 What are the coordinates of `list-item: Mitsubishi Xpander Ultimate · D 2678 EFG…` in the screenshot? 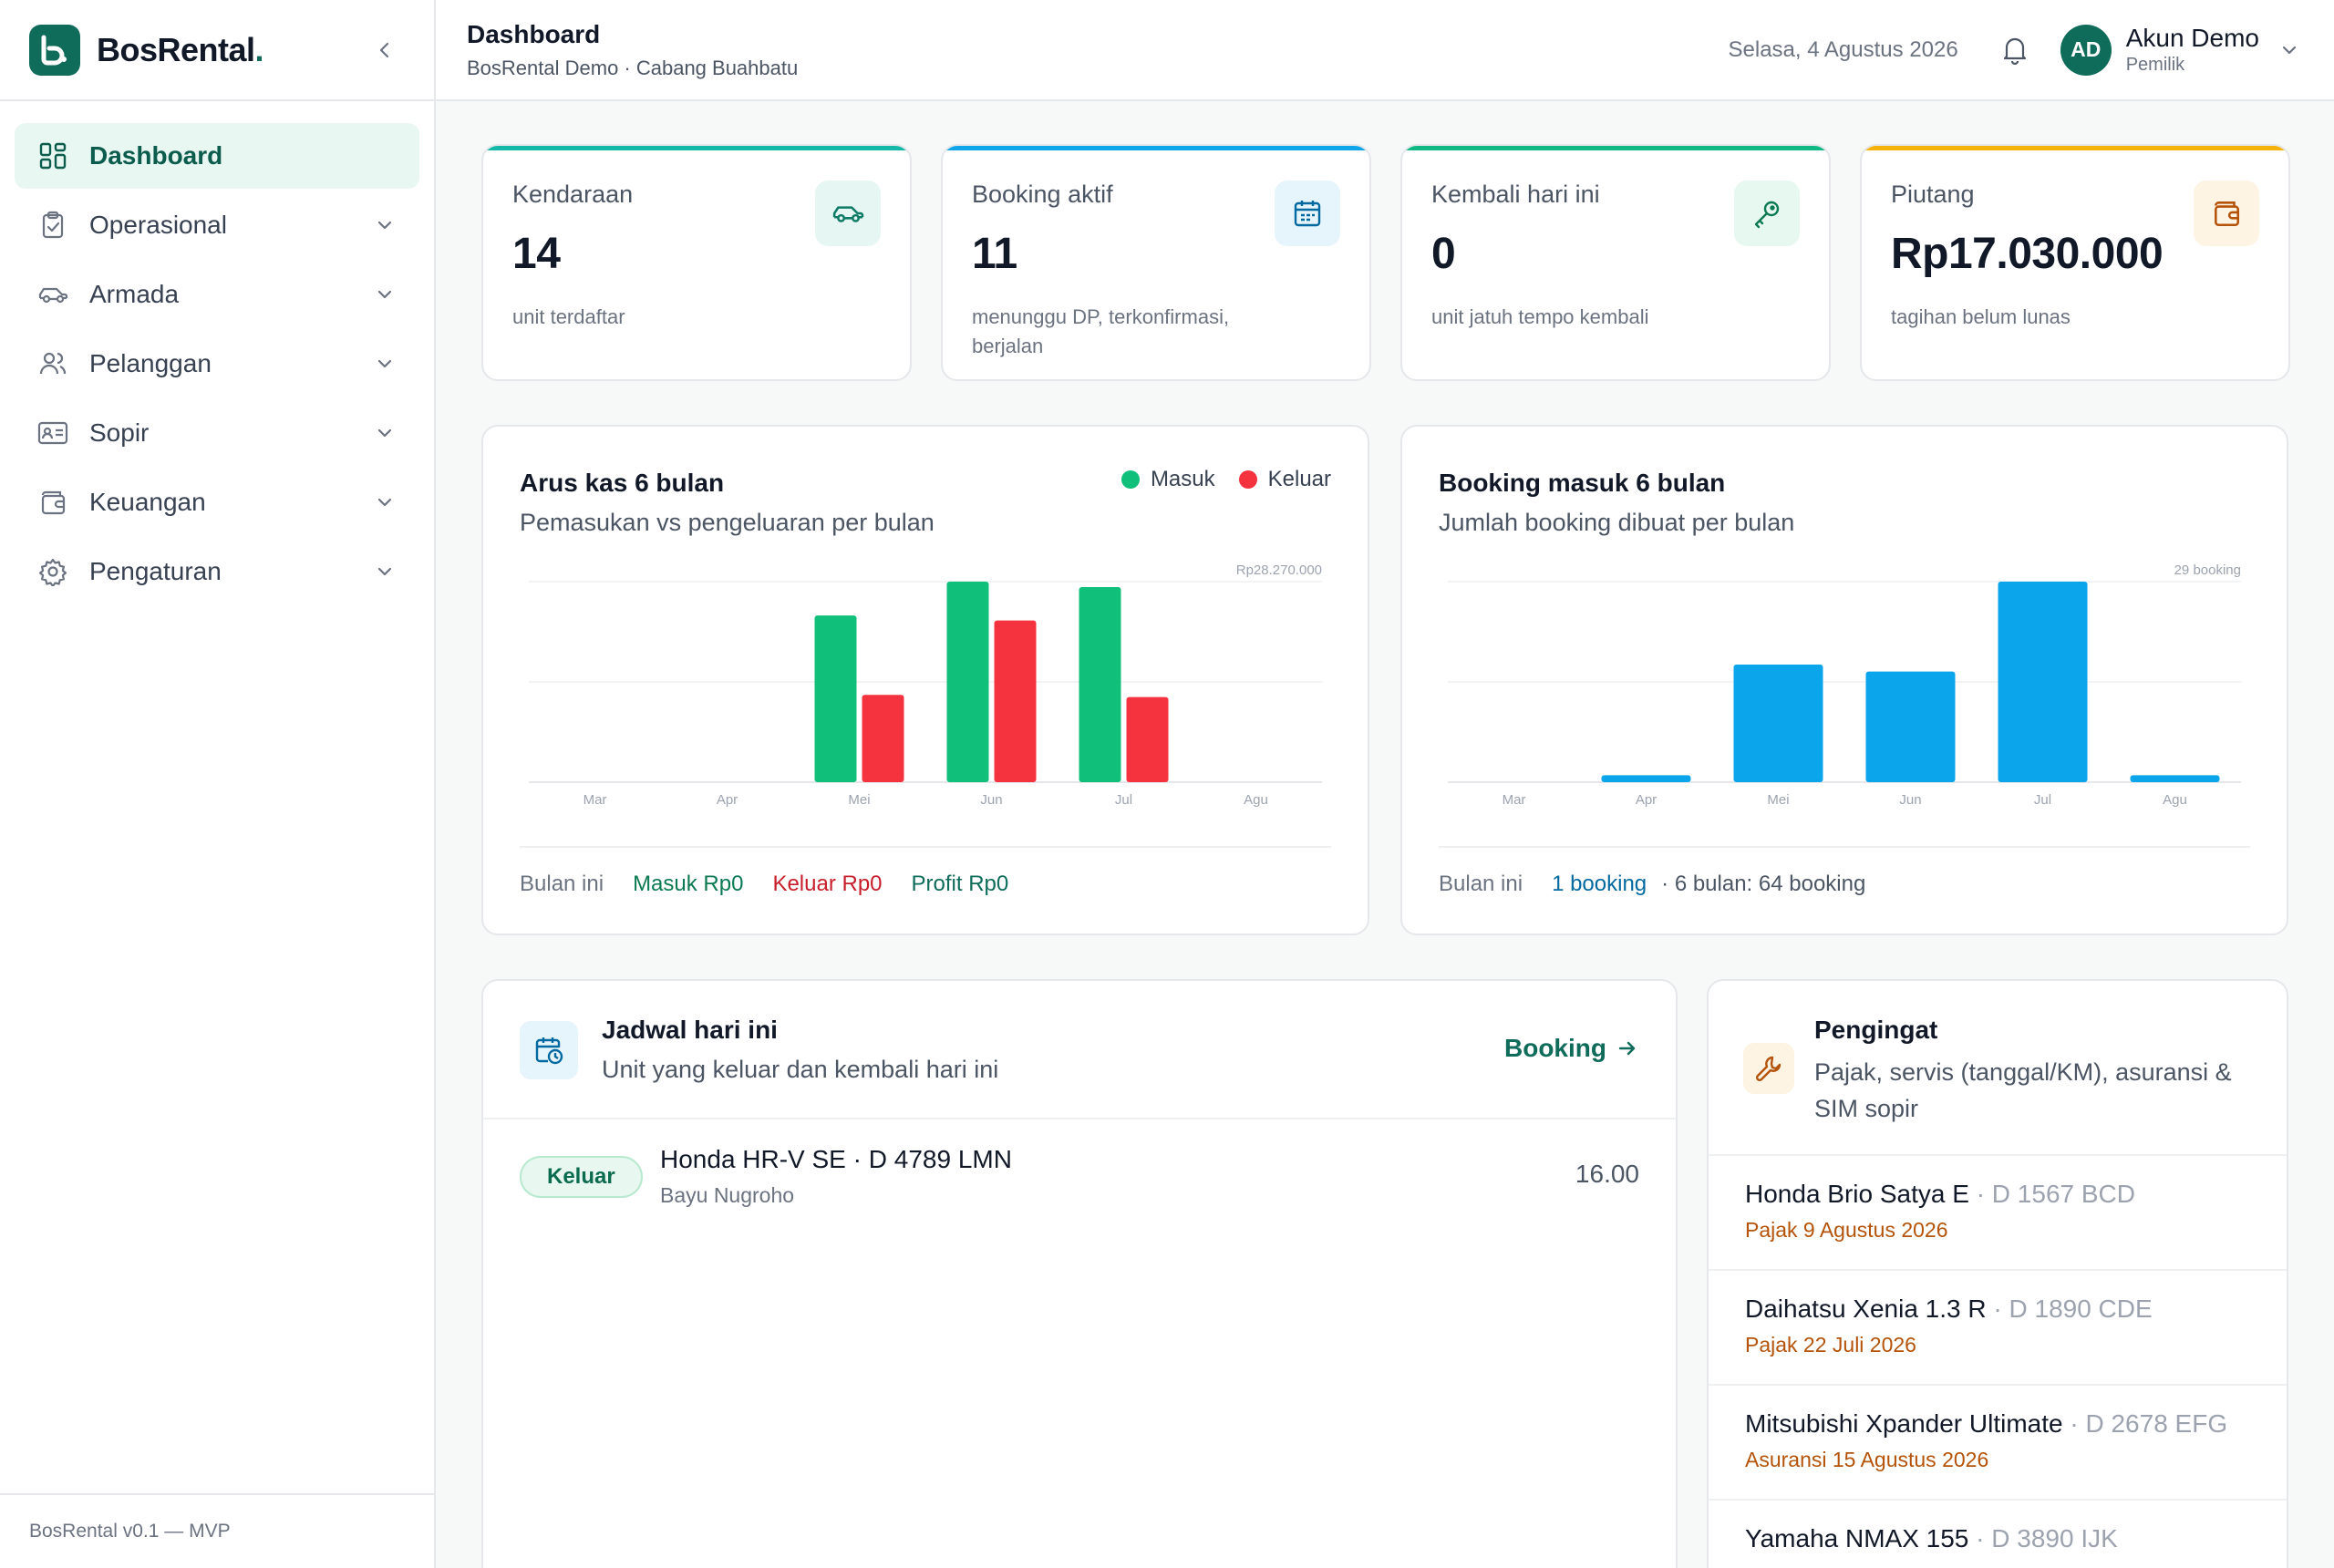 It's located at (1998, 1443).